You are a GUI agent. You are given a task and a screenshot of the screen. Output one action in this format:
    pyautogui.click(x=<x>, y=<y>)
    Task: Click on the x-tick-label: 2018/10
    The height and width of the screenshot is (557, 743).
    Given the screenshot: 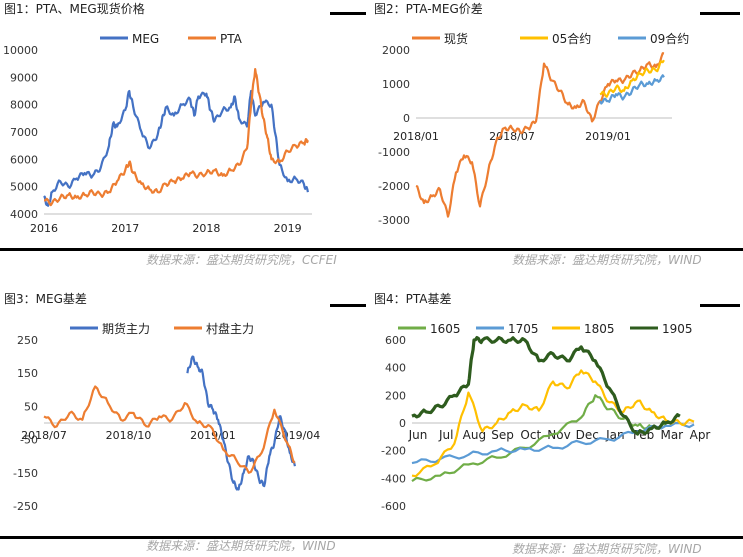 What is the action you would take?
    pyautogui.click(x=129, y=435)
    